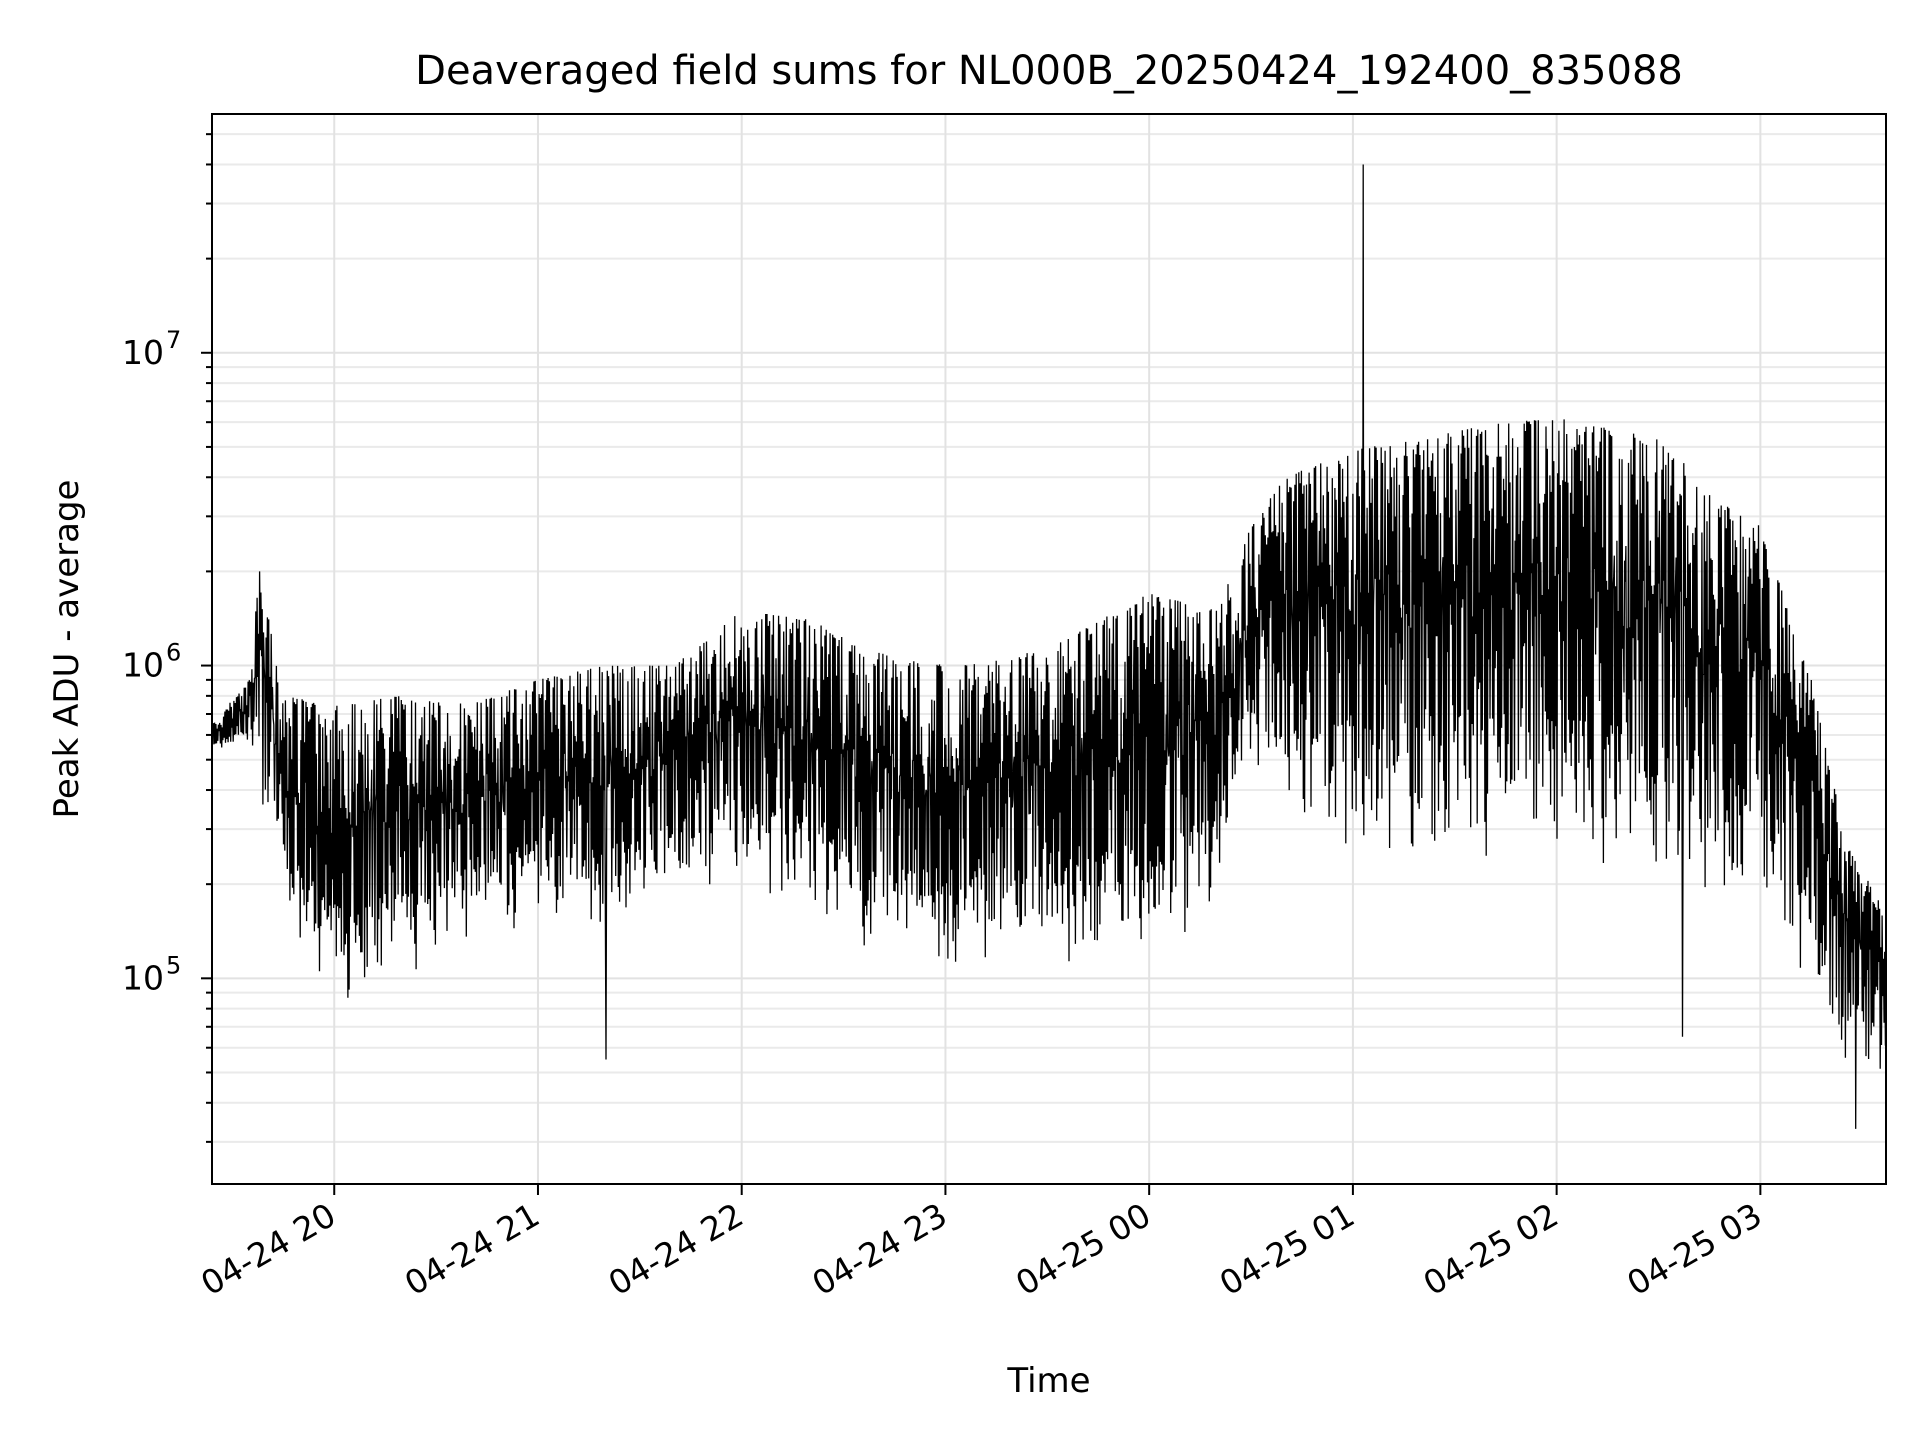 This screenshot has width=1920, height=1440. What do you see at coordinates (1694, 1249) in the screenshot?
I see `x-tick-label: 04-25 03` at bounding box center [1694, 1249].